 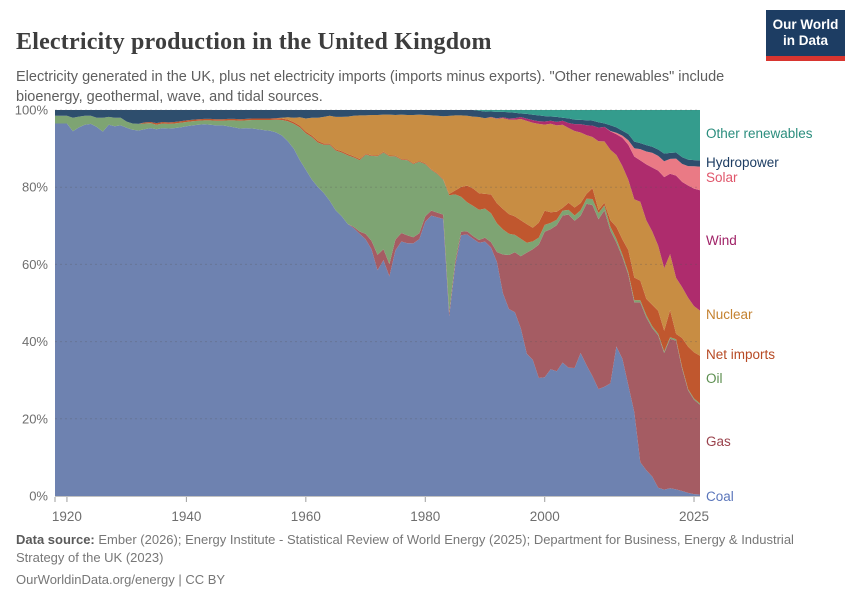 What do you see at coordinates (805, 58) in the screenshot?
I see `owid-logo-redbar` at bounding box center [805, 58].